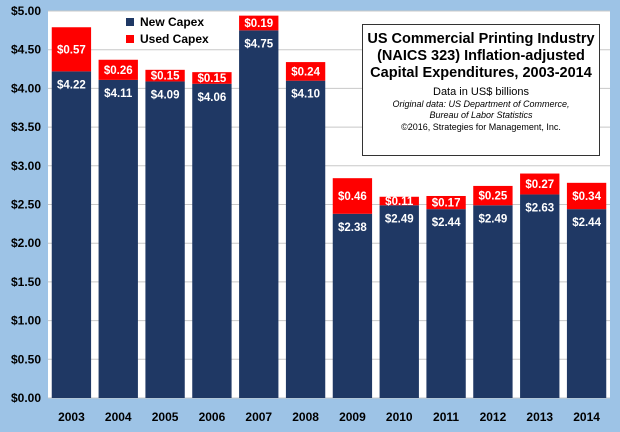  Describe the element at coordinates (305, 95) in the screenshot. I see `data-label-new-capex: $4.10` at that location.